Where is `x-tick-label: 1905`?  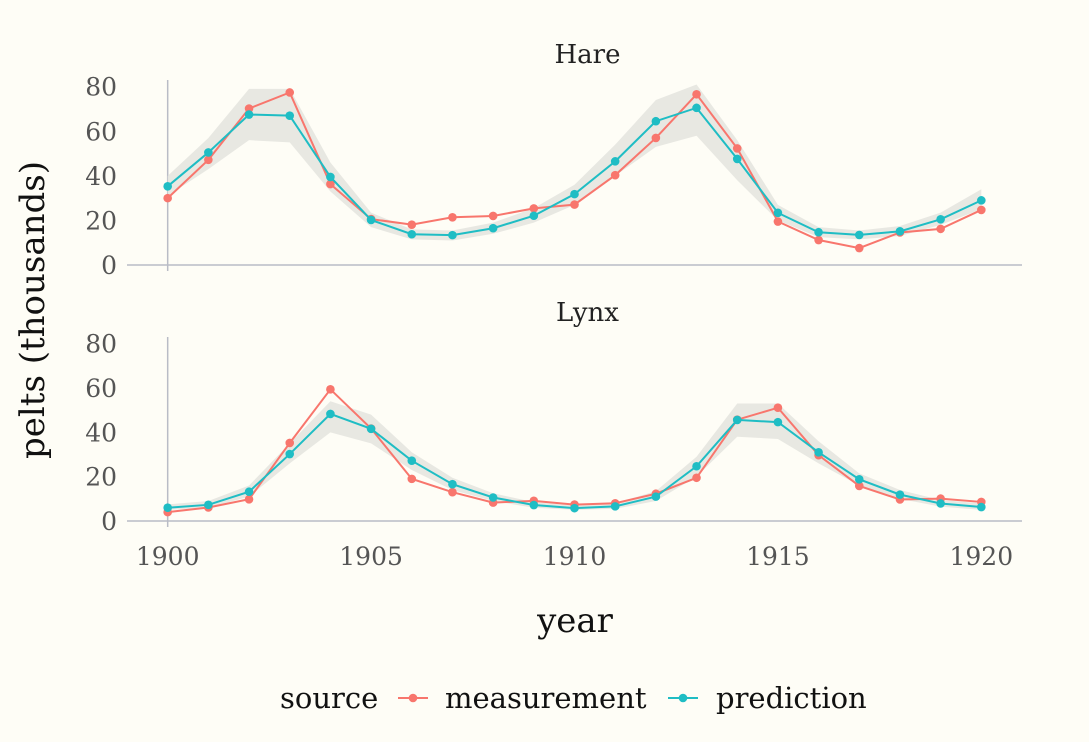 x-tick-label: 1905 is located at coordinates (371, 556).